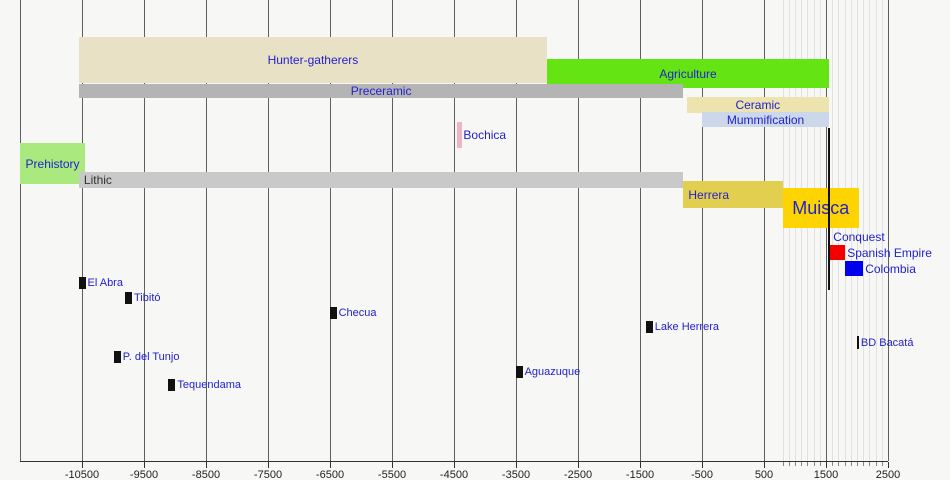 Image resolution: width=950 pixels, height=480 pixels. I want to click on site-marker-lake-herrera, so click(649, 327).